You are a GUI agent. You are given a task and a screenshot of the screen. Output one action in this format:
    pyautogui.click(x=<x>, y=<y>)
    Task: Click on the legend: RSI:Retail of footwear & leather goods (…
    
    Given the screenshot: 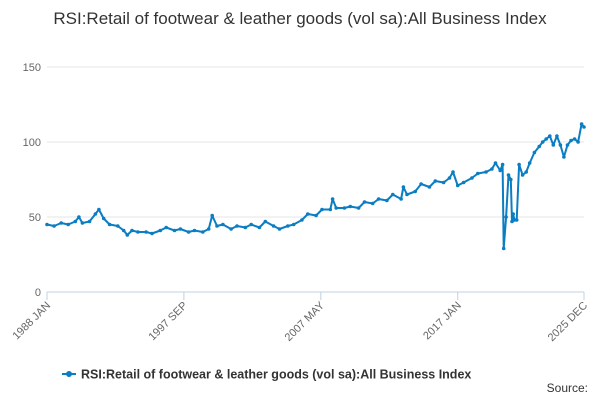 What is the action you would take?
    pyautogui.click(x=266, y=375)
    